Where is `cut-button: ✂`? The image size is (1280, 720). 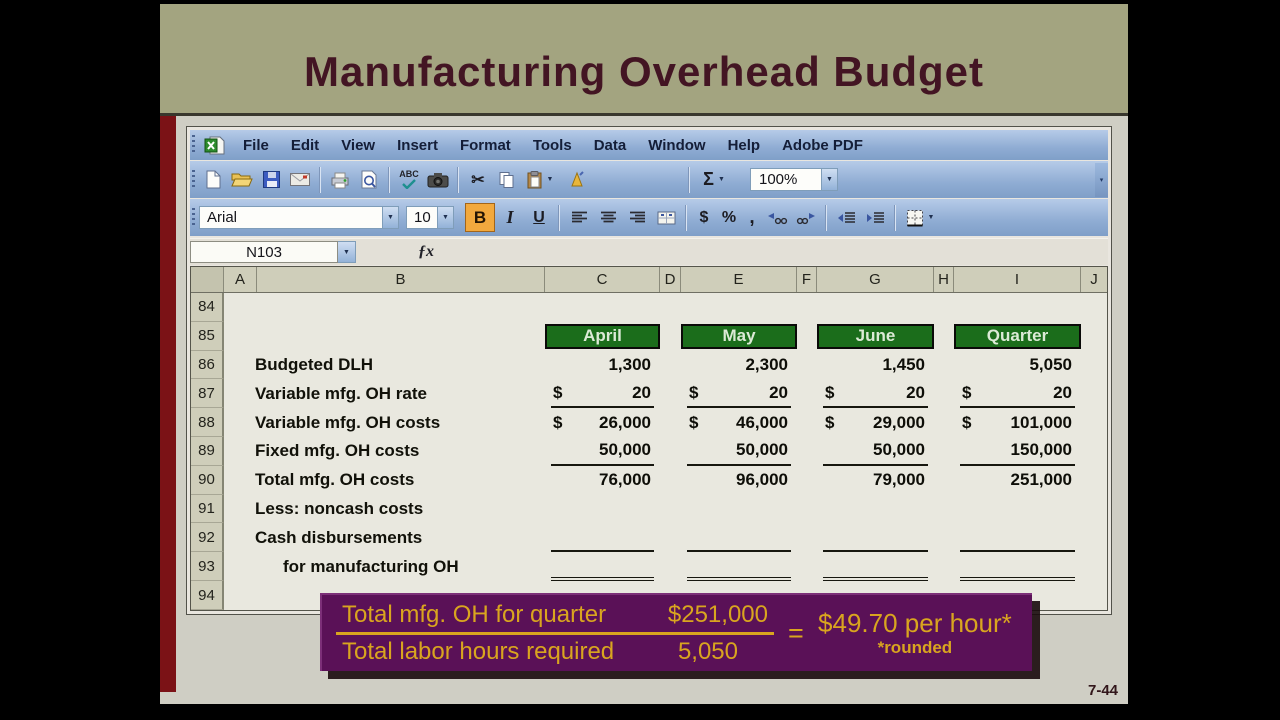
cut-button: ✂ is located at coordinates (478, 180).